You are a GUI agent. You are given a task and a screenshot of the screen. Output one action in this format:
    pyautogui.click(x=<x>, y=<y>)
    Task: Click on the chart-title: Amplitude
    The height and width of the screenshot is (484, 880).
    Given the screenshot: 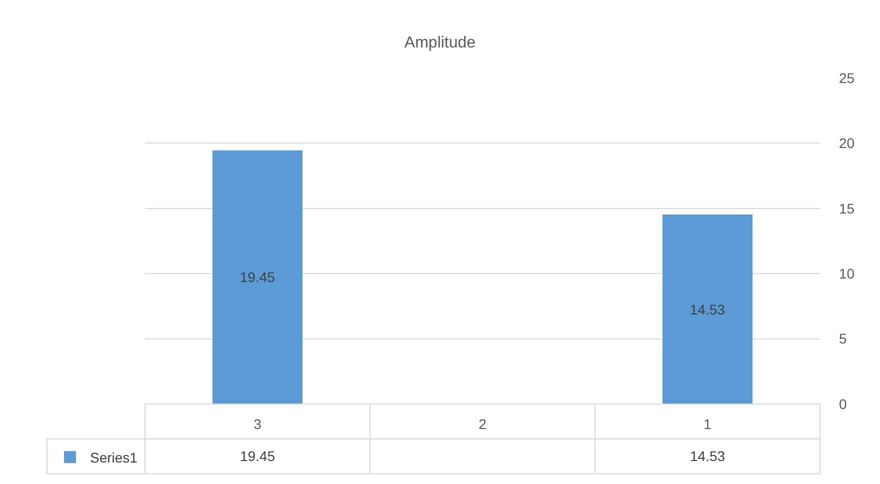 What is the action you would take?
    pyautogui.click(x=440, y=43)
    